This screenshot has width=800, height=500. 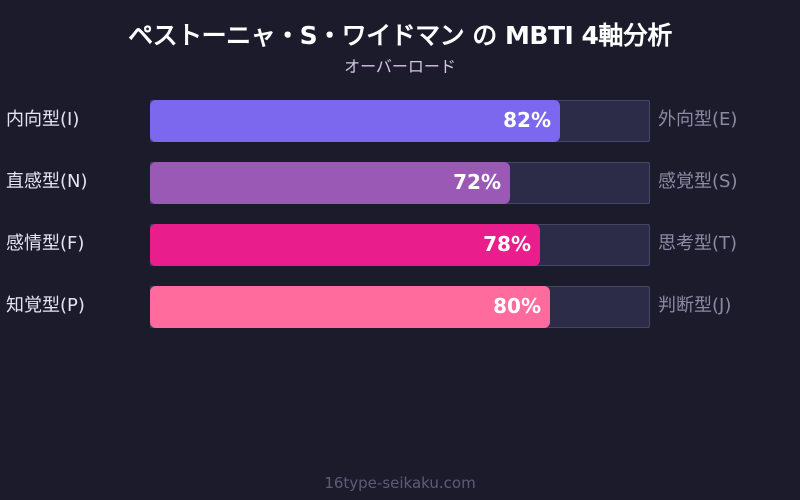 I want to click on left-trait-label: 知覚型(P), so click(x=45, y=305).